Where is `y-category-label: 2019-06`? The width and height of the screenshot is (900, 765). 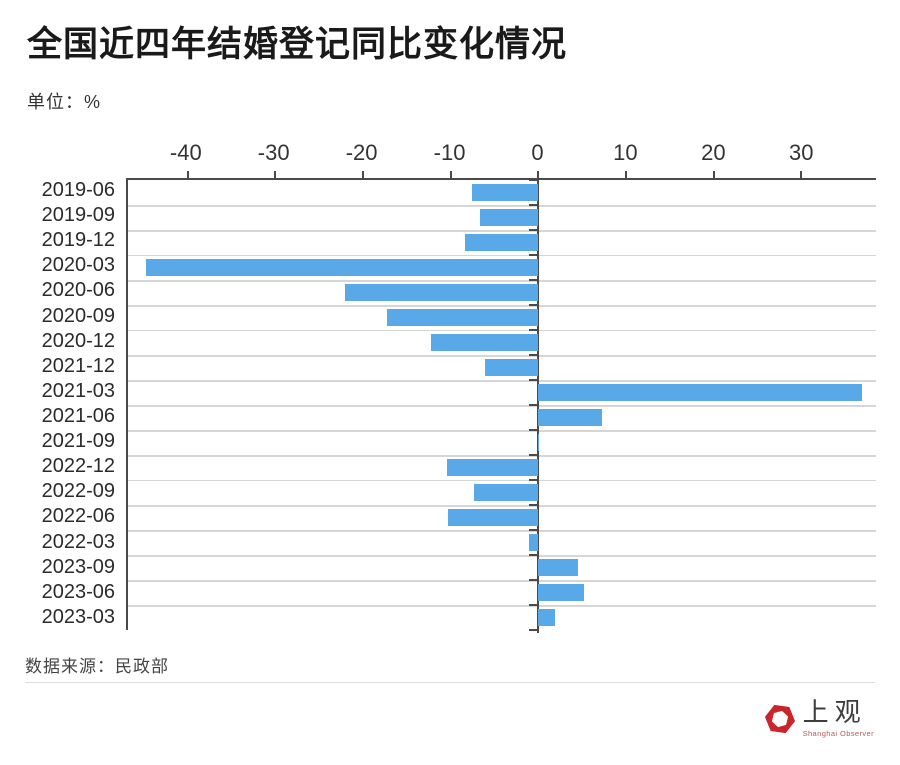
y-category-label: 2019-06 is located at coordinates (78, 190).